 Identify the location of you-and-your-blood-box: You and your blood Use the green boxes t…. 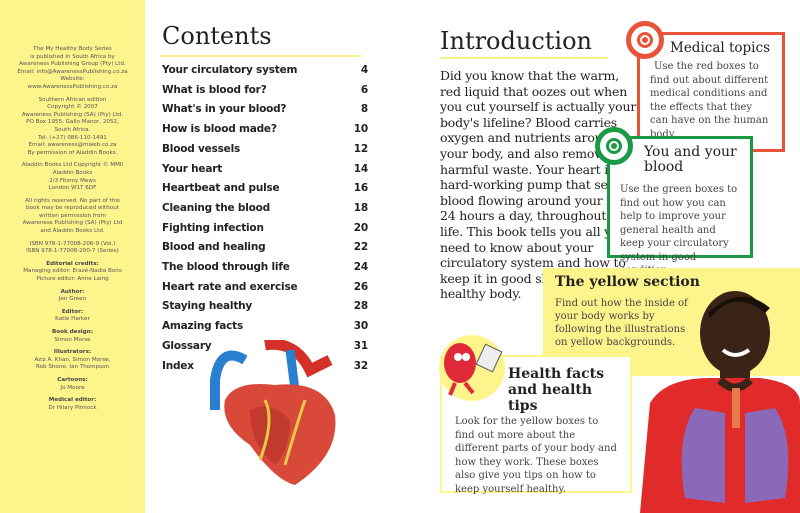
(680, 206).